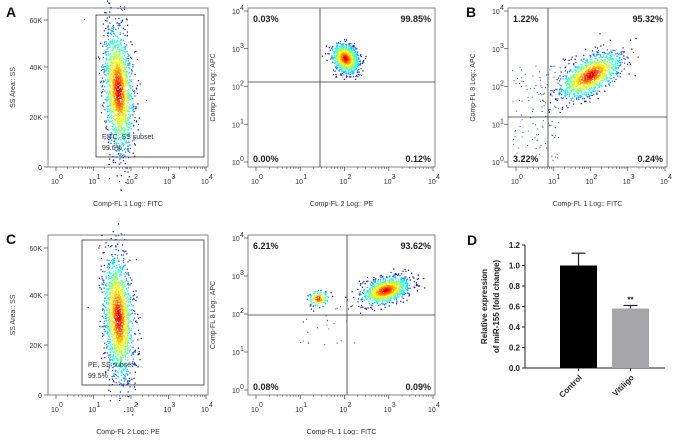 This screenshot has height=440, width=677. What do you see at coordinates (127, 137) in the screenshot?
I see `gate-name: FITC, SS subset` at bounding box center [127, 137].